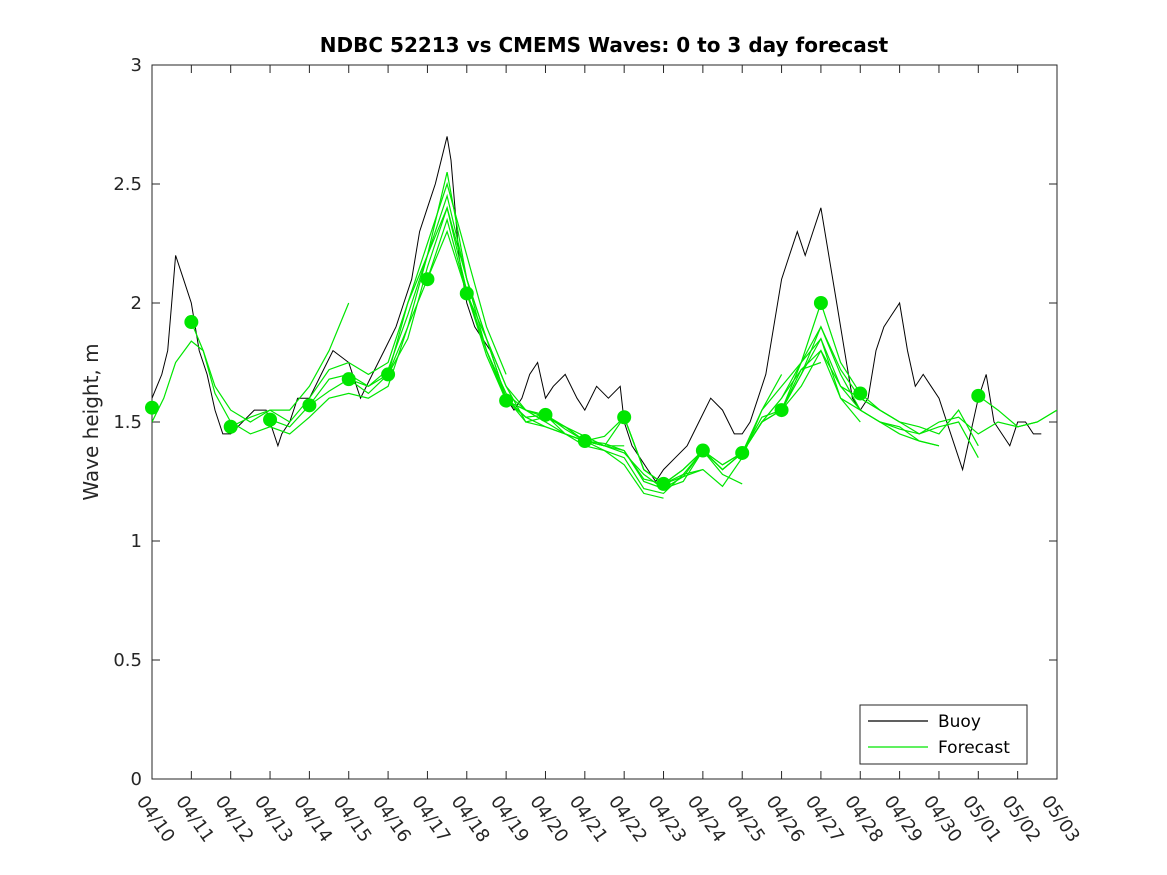 The height and width of the screenshot is (875, 1167). Describe the element at coordinates (127, 422) in the screenshot. I see `y-tick-label: 1.5` at that location.